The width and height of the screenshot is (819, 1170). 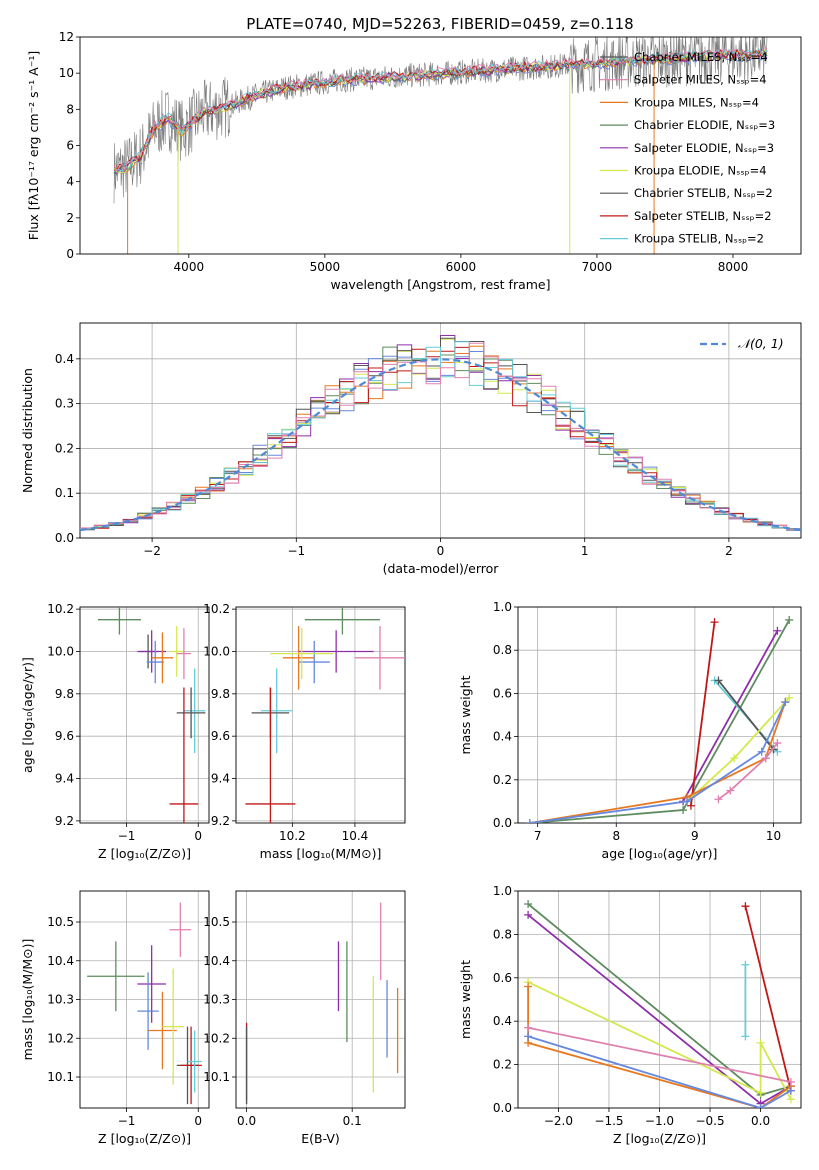 I want to click on legend-label: Chabrier MILES, Nₛₛₚ=4, so click(x=701, y=57).